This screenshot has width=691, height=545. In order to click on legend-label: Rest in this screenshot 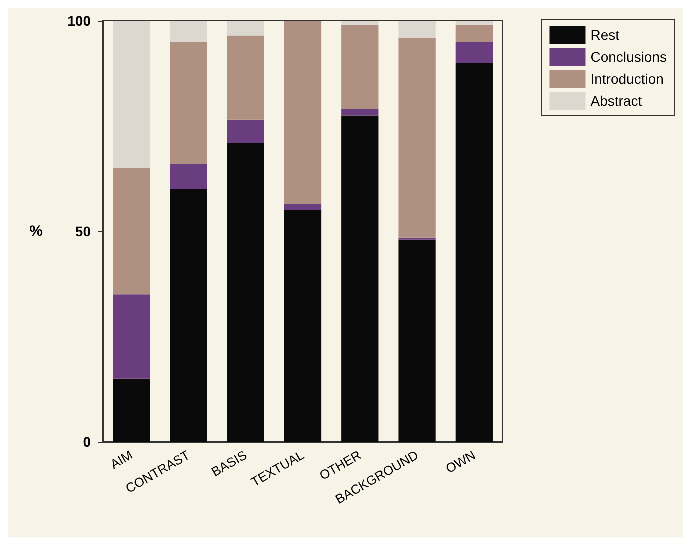, I will do `click(605, 35)`.